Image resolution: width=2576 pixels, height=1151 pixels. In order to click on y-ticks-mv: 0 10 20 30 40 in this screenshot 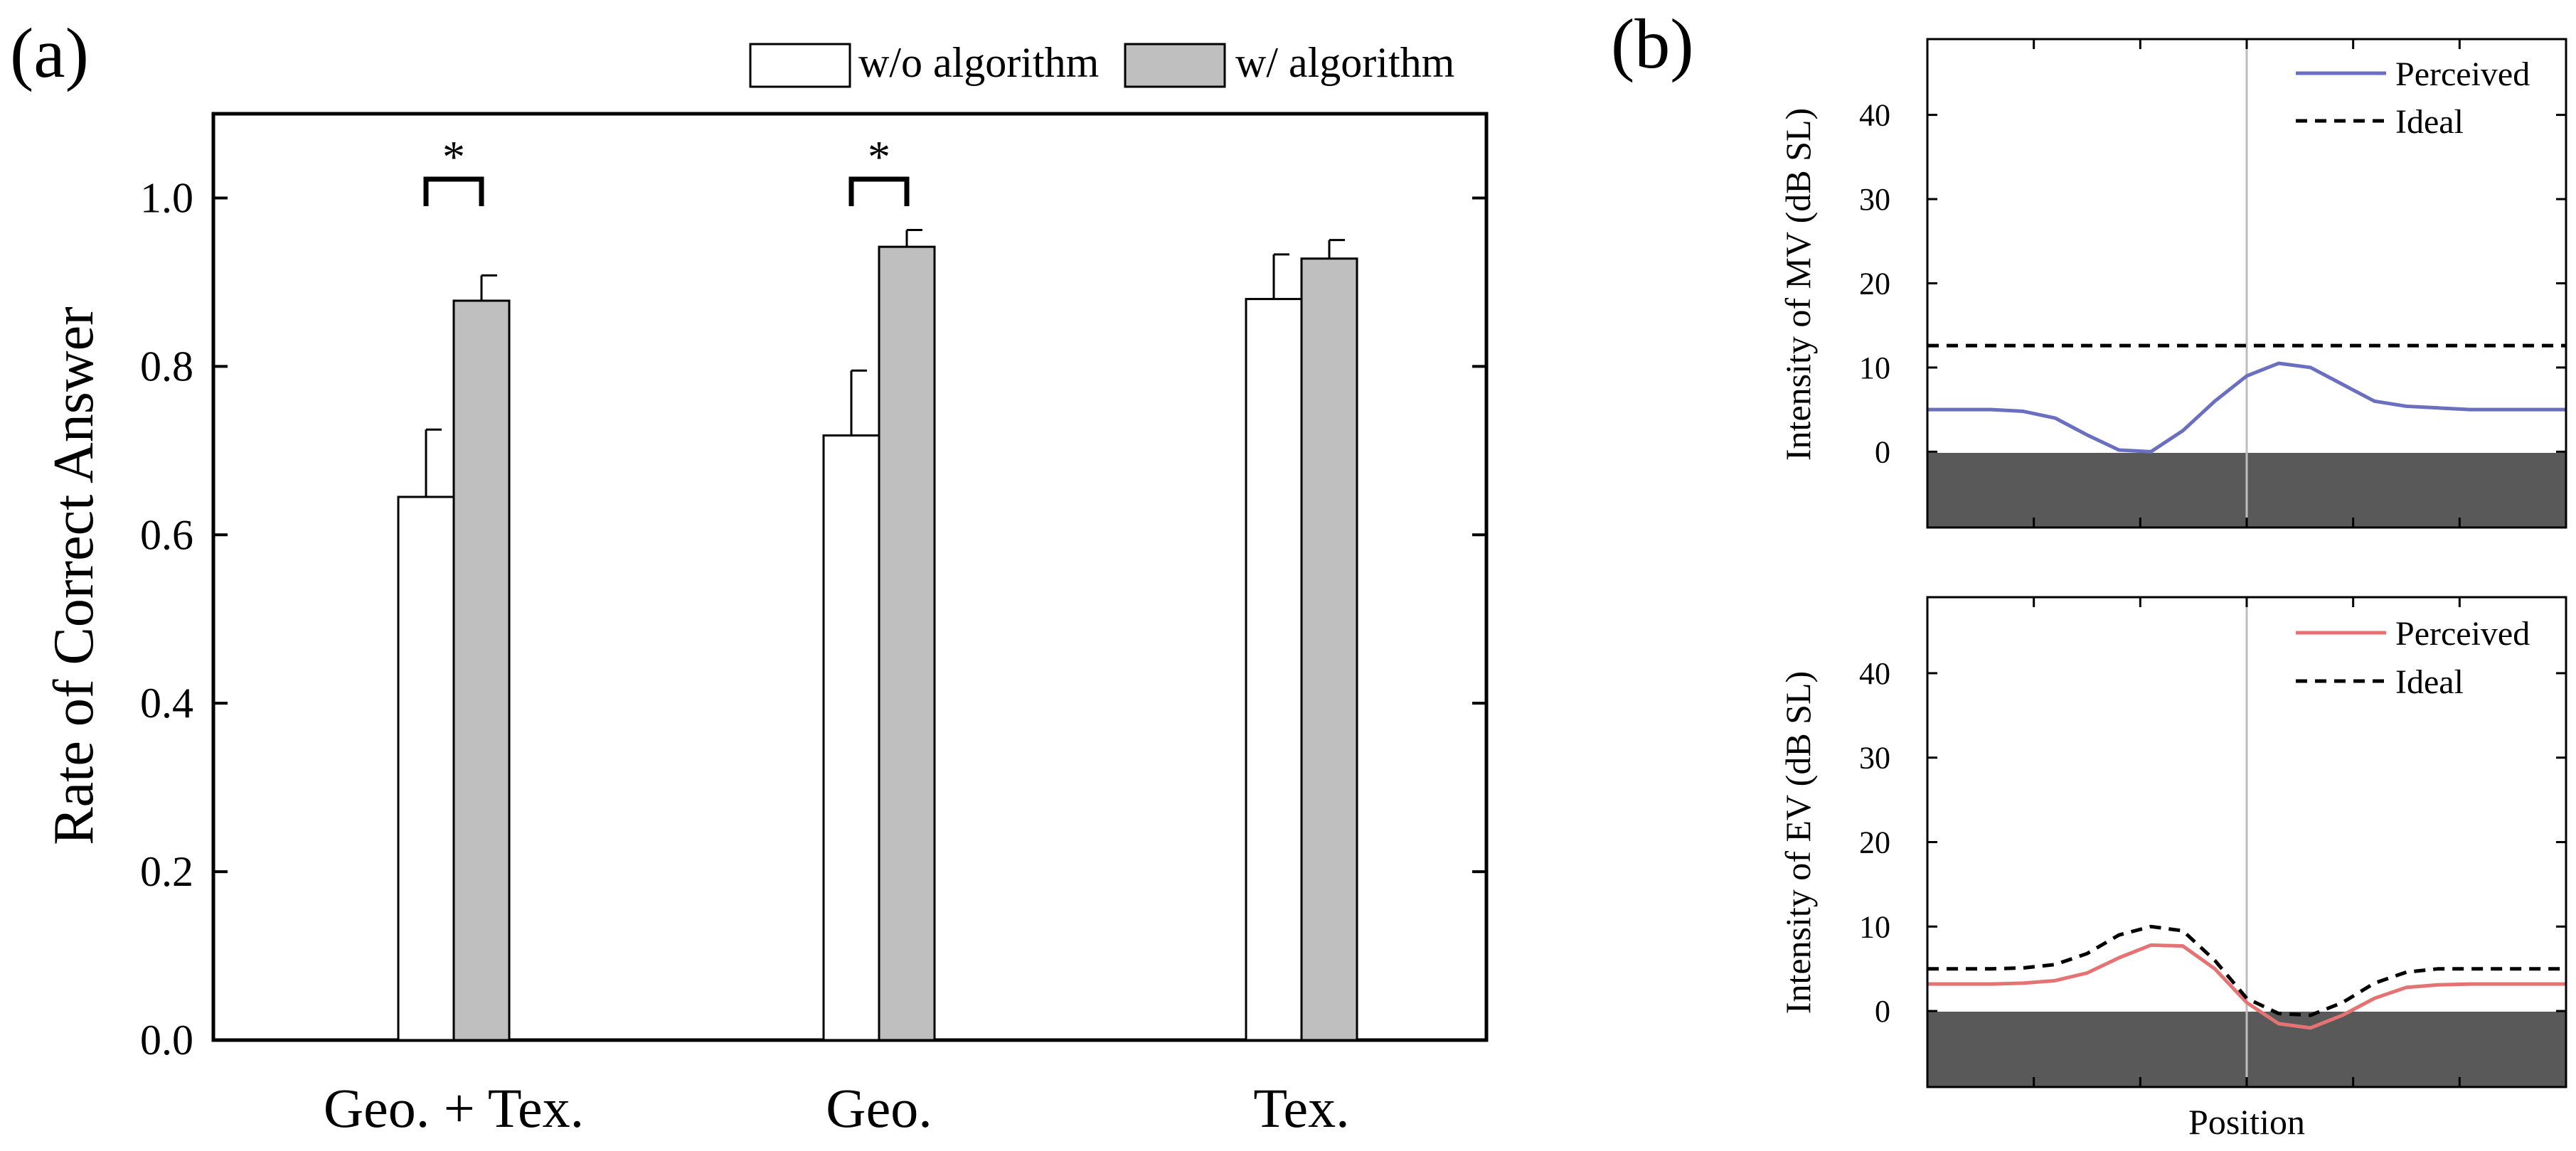, I will do `click(2212, 283)`.